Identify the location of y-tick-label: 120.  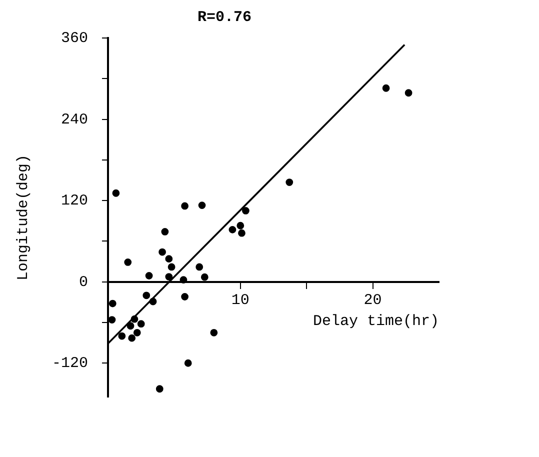
(74, 201).